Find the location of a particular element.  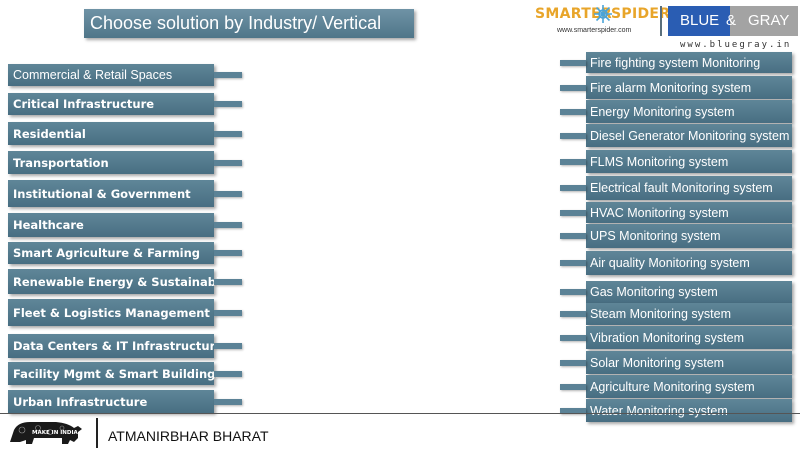

solution-label: Agriculture Monitoring system is located at coordinates (672, 386).